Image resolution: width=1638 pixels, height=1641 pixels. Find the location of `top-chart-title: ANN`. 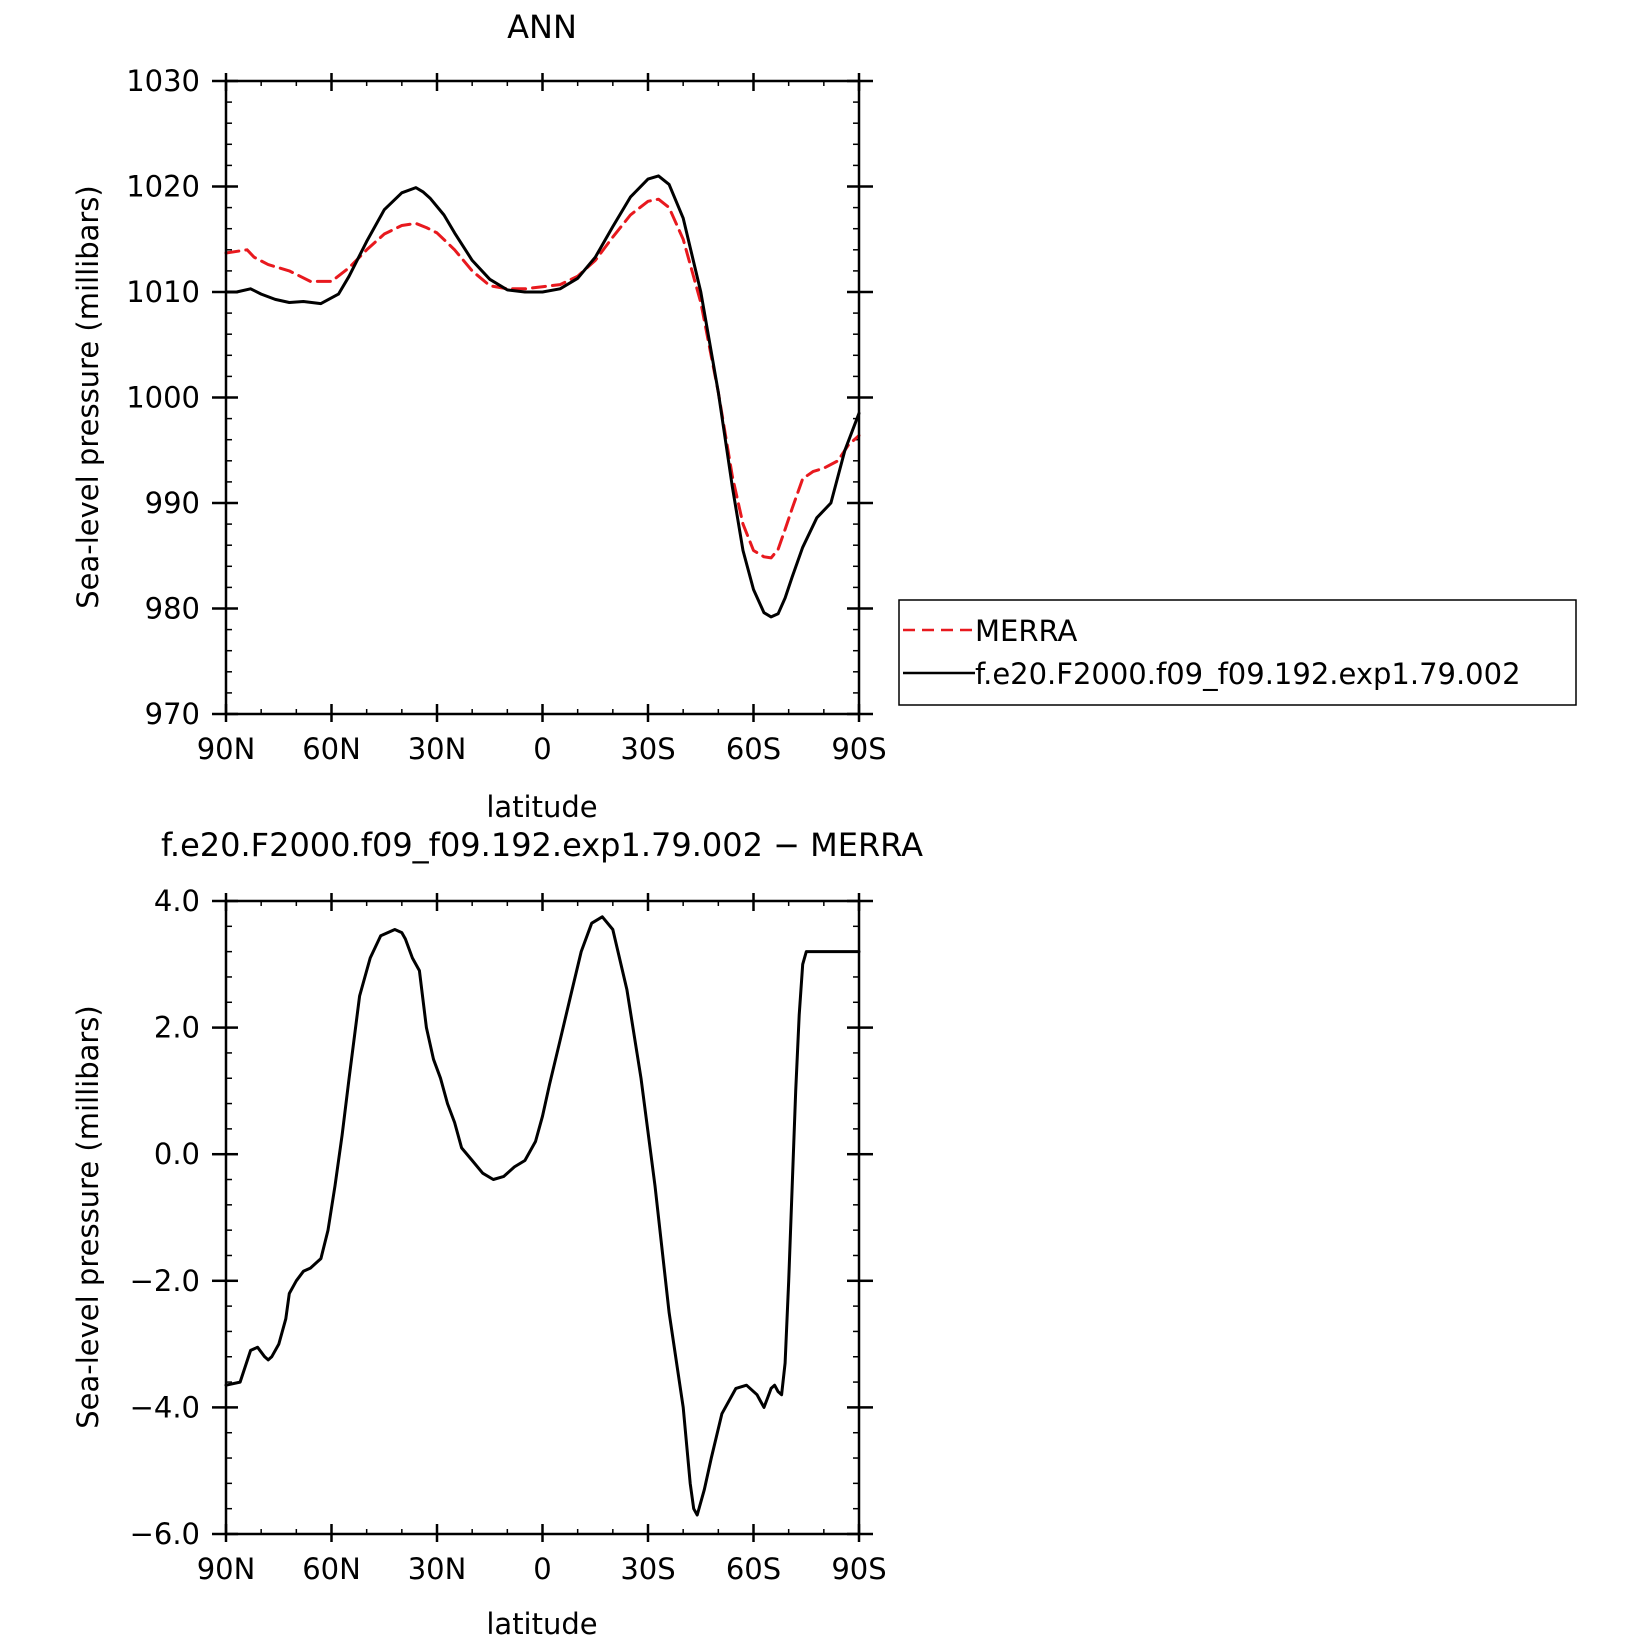

top-chart-title: ANN is located at coordinates (542, 27).